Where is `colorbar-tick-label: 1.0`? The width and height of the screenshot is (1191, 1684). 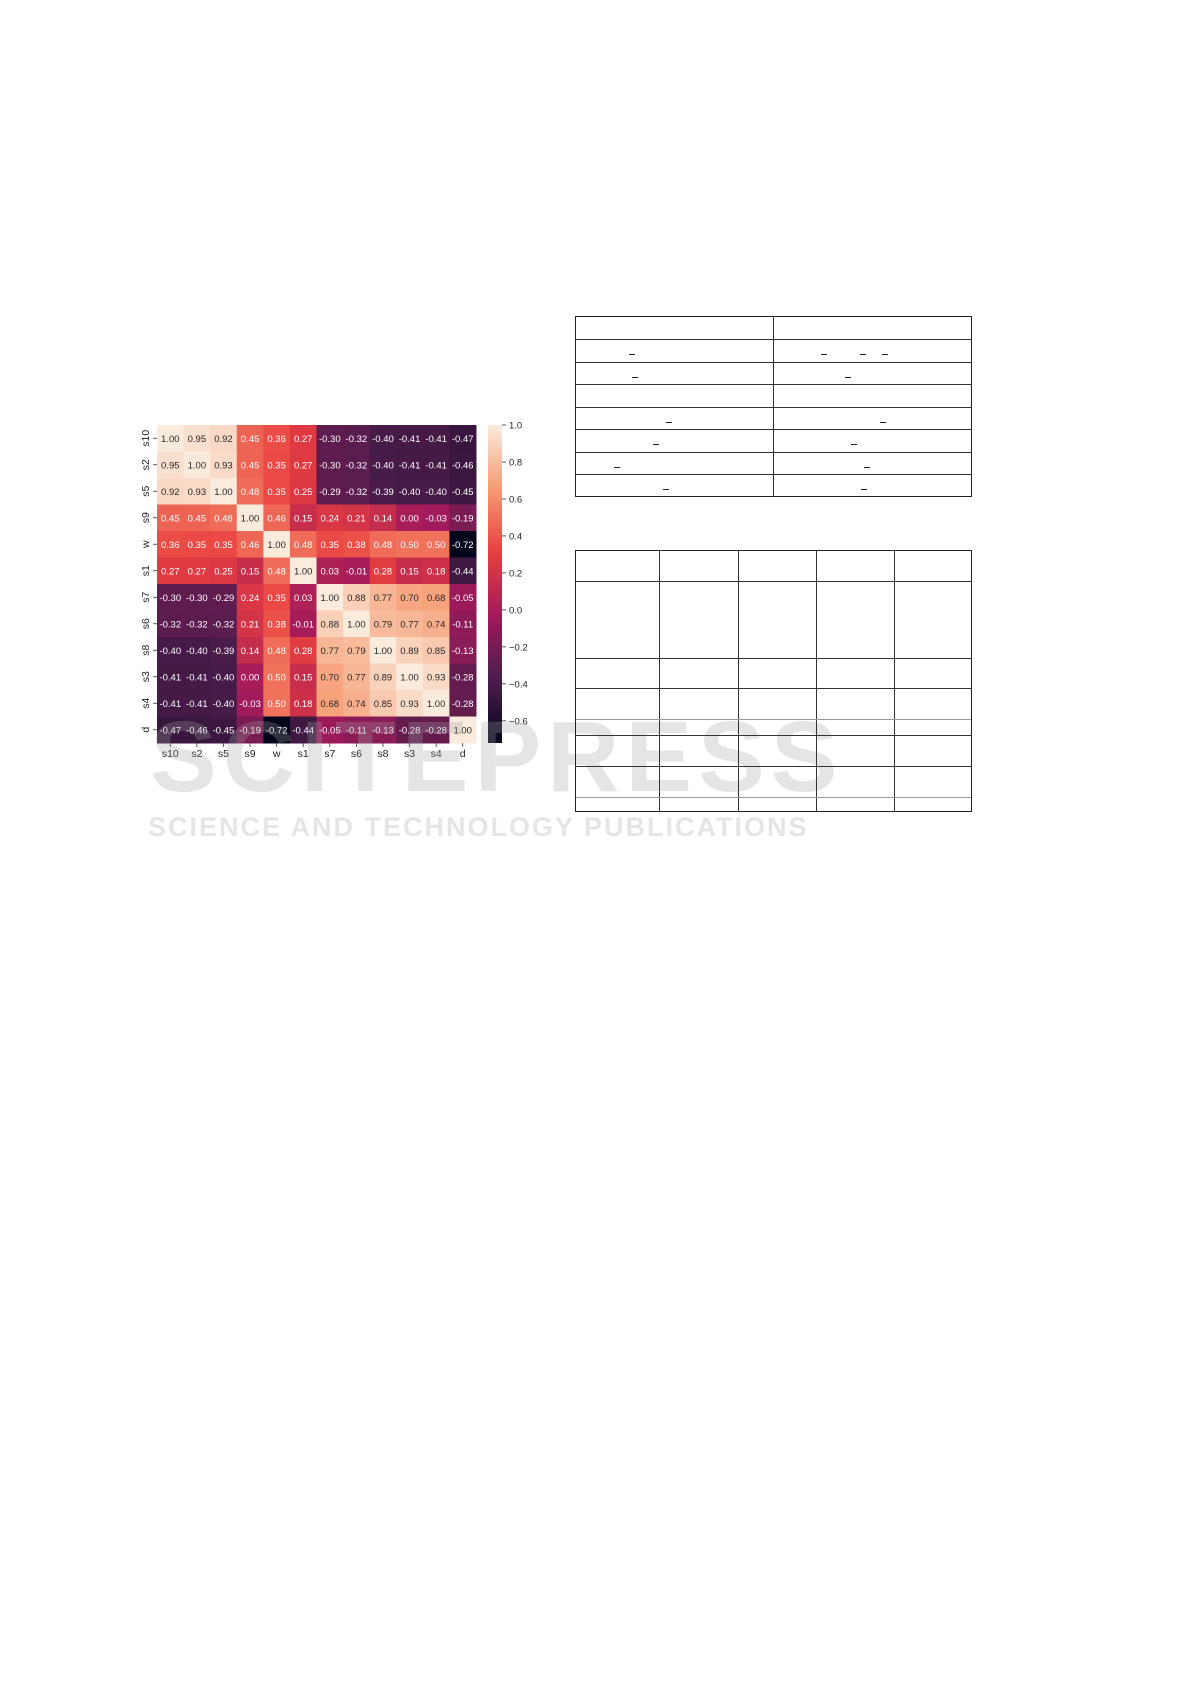 colorbar-tick-label: 1.0 is located at coordinates (515, 426).